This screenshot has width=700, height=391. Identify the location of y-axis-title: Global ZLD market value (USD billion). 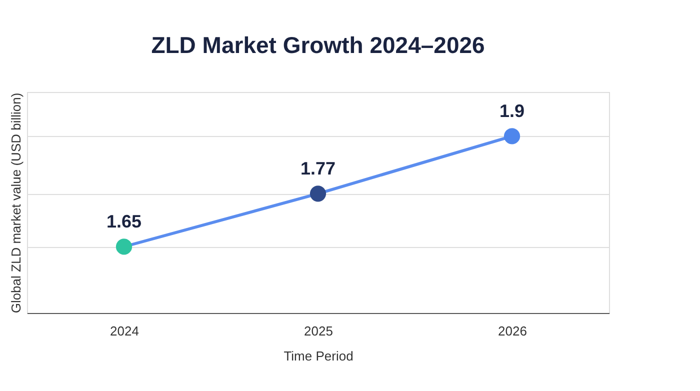
(16, 203).